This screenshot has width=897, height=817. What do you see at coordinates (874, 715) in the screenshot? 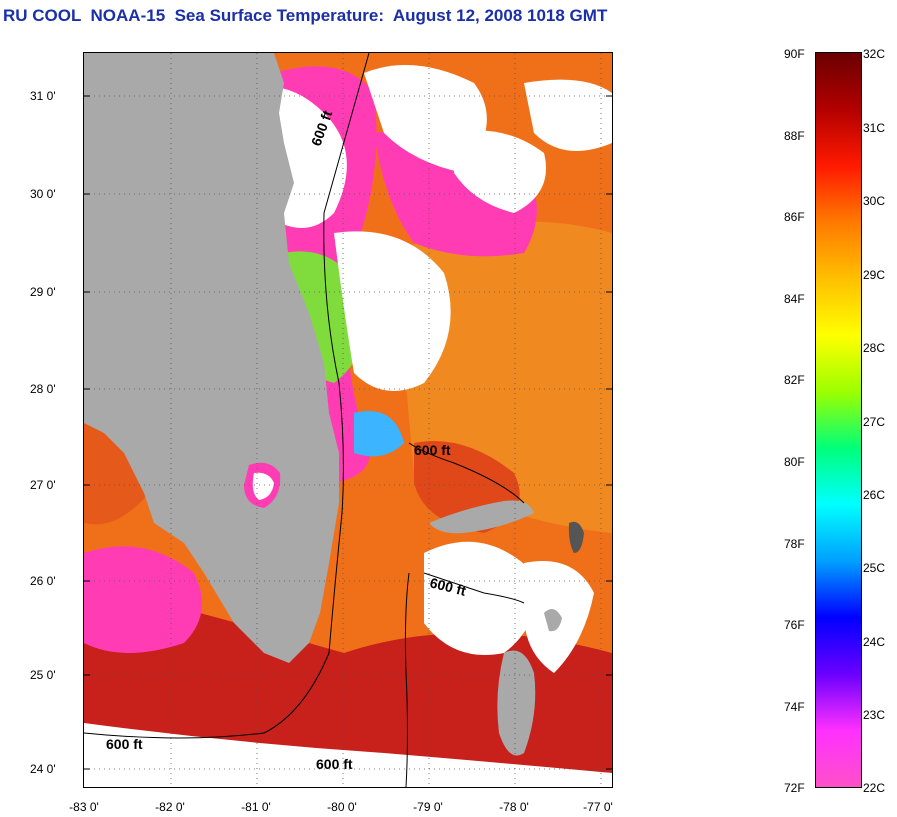
I see `celsius-label: 23C` at bounding box center [874, 715].